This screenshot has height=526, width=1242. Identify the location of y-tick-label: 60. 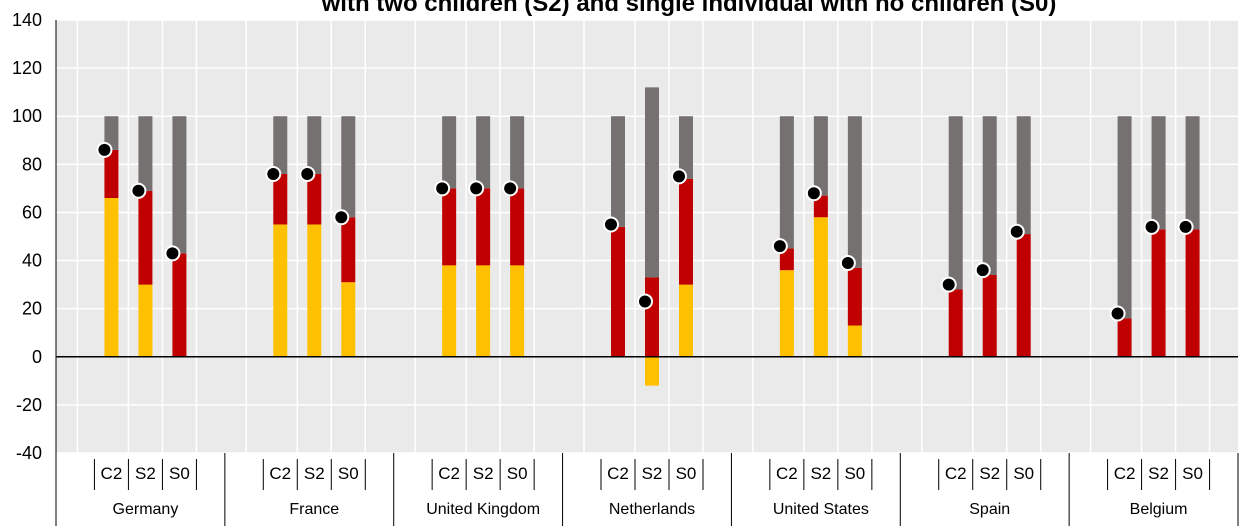
(32, 212).